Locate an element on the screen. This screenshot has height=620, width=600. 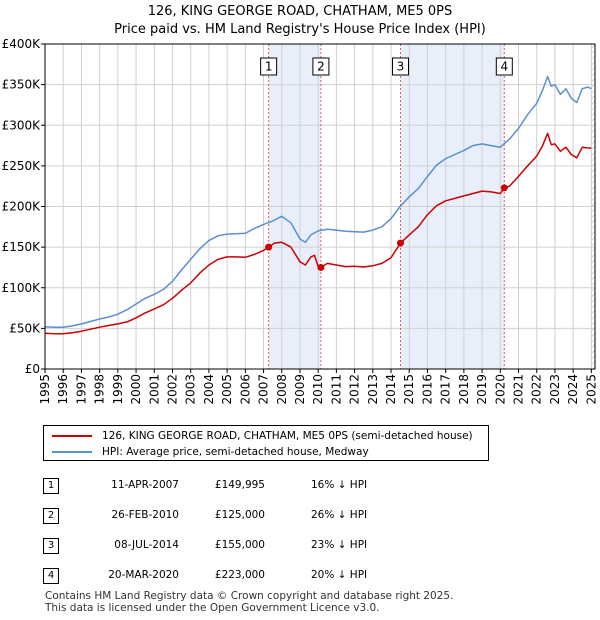
sale-hpi-diff: 23% ↓ HPI is located at coordinates (339, 545).